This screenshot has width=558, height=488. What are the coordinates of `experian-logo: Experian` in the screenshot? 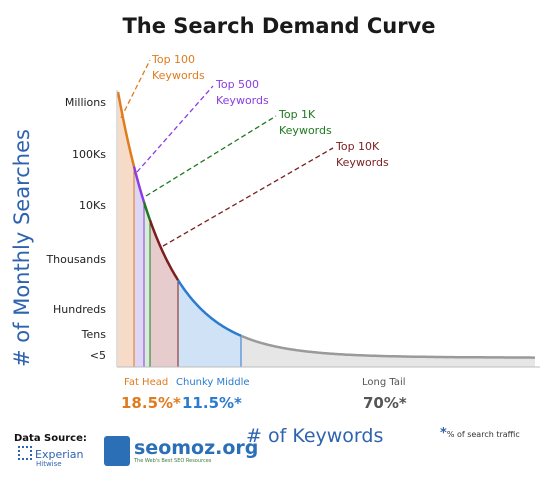 It's located at (51, 453).